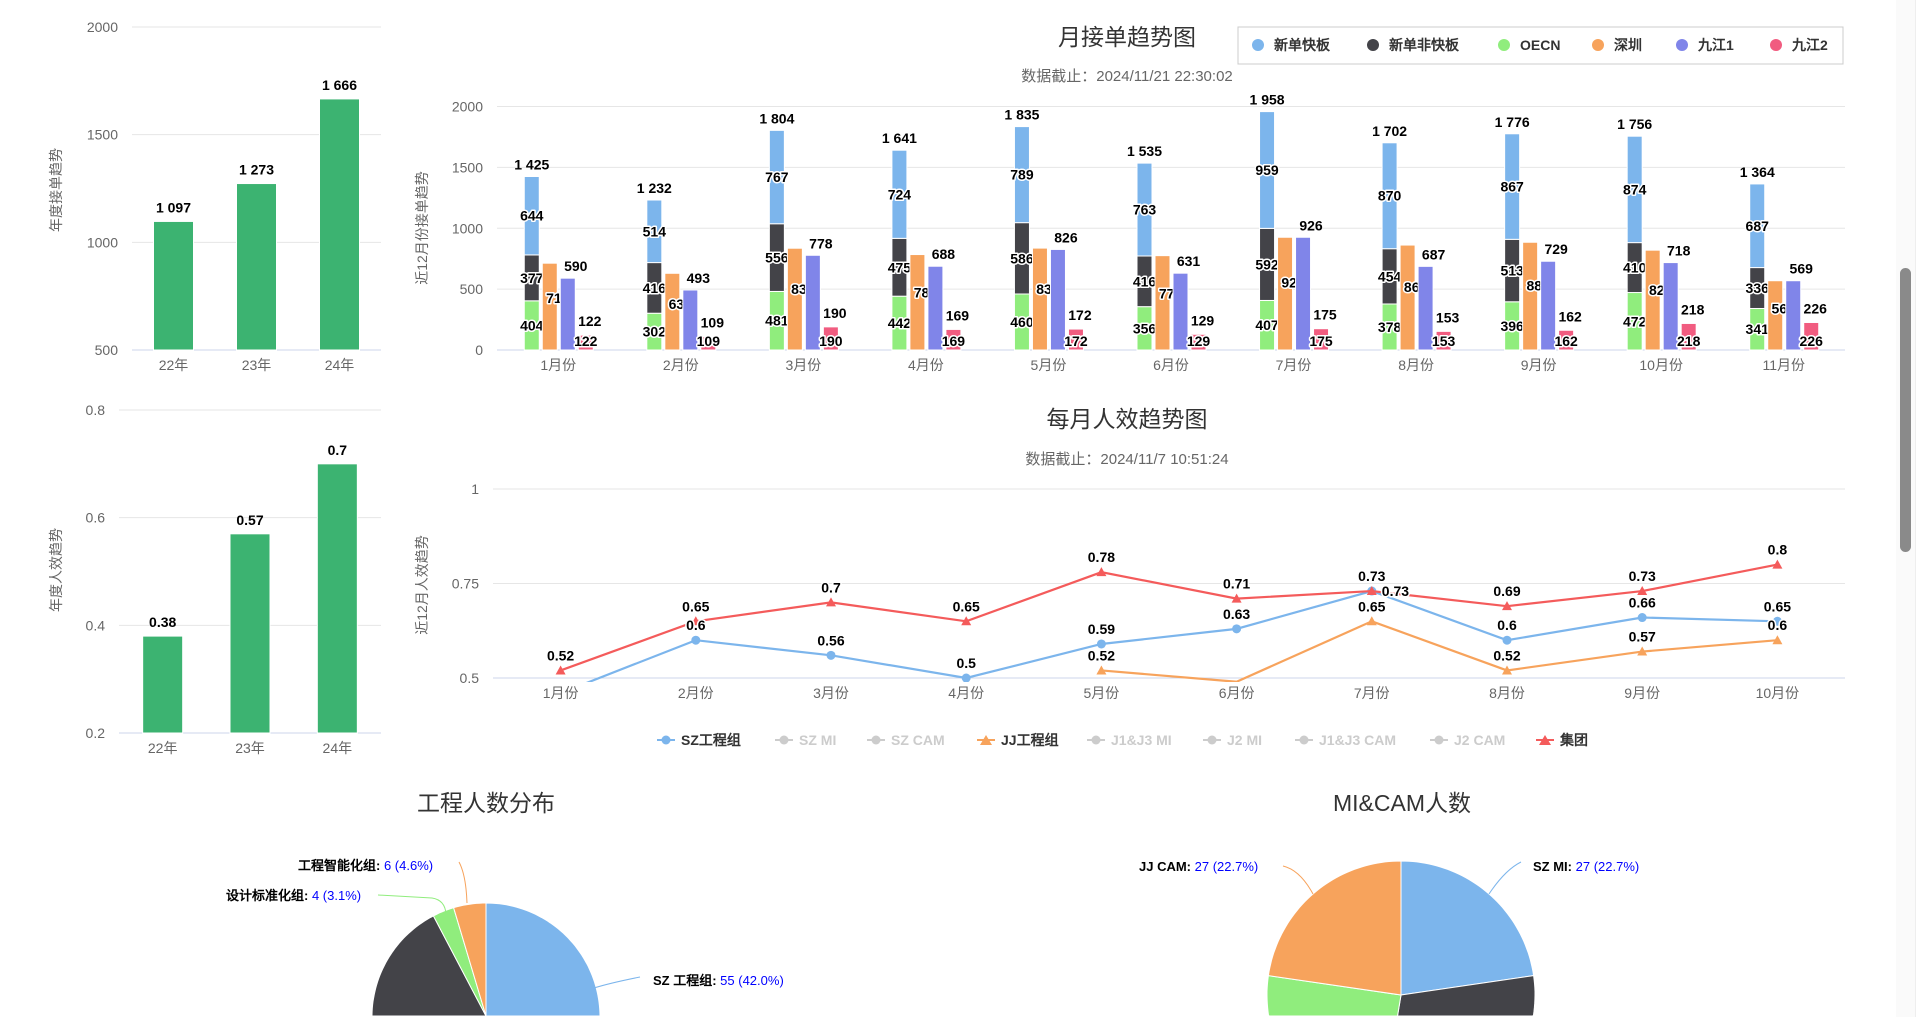 Image resolution: width=1920 pixels, height=1017 pixels. What do you see at coordinates (387, 865) in the screenshot?
I see `pie-label-value: 6` at bounding box center [387, 865].